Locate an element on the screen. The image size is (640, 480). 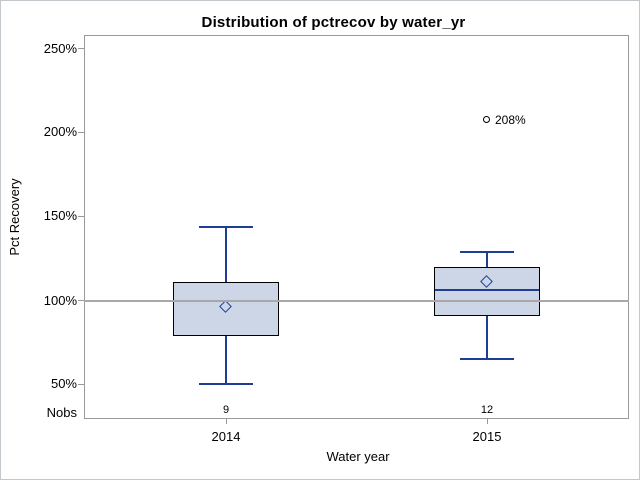
box-iqr is located at coordinates (226, 309).